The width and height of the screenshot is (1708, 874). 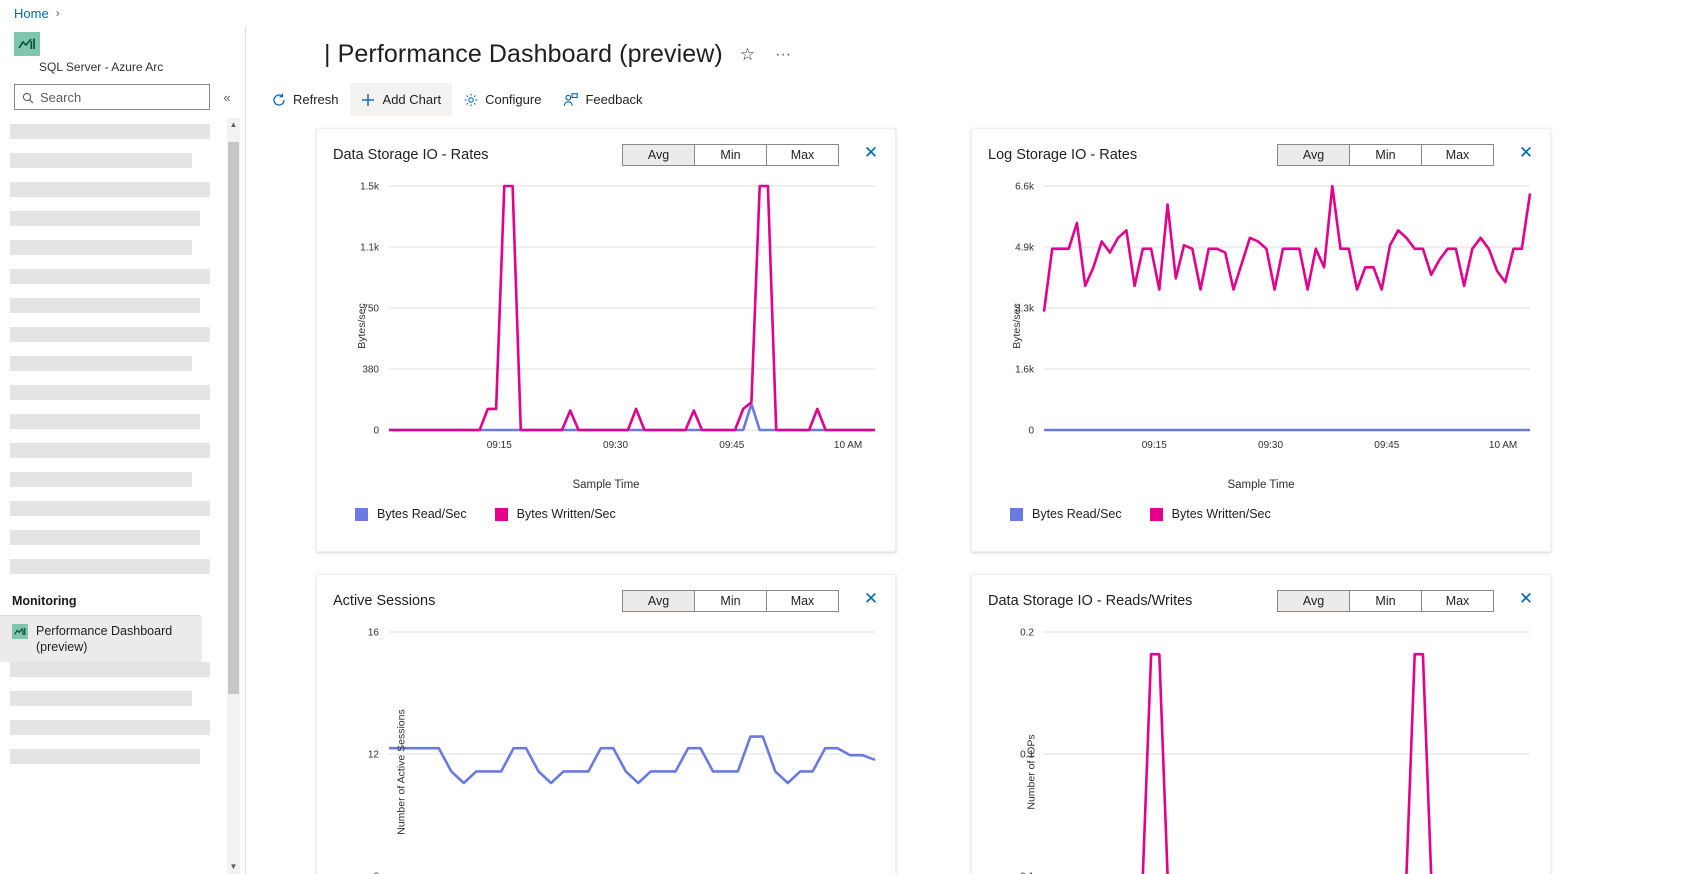 I want to click on page-title: | Performance Dashboard (preview), so click(x=523, y=54).